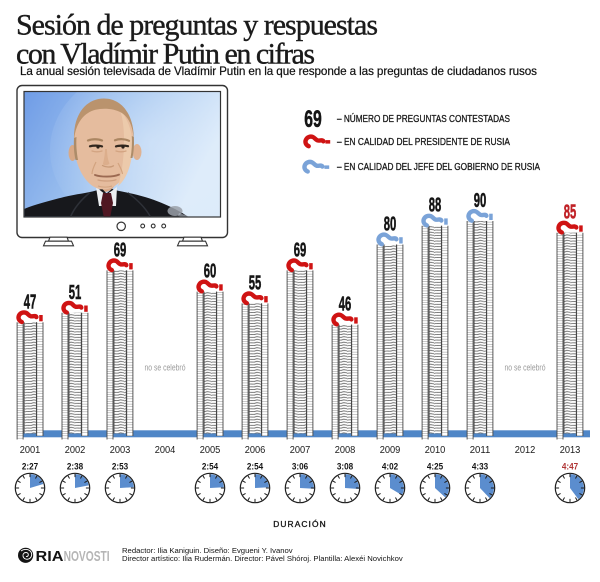 The image size is (600, 582). What do you see at coordinates (345, 466) in the screenshot?
I see `svg-text: 3:08` at bounding box center [345, 466].